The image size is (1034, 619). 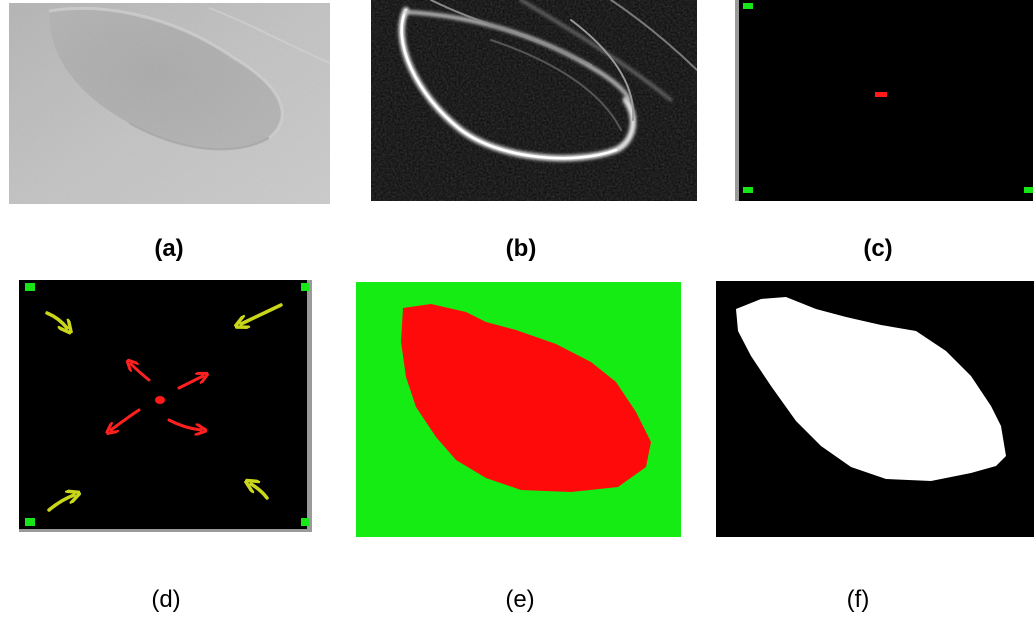 I want to click on region-labels-image, so click(x=518, y=409).